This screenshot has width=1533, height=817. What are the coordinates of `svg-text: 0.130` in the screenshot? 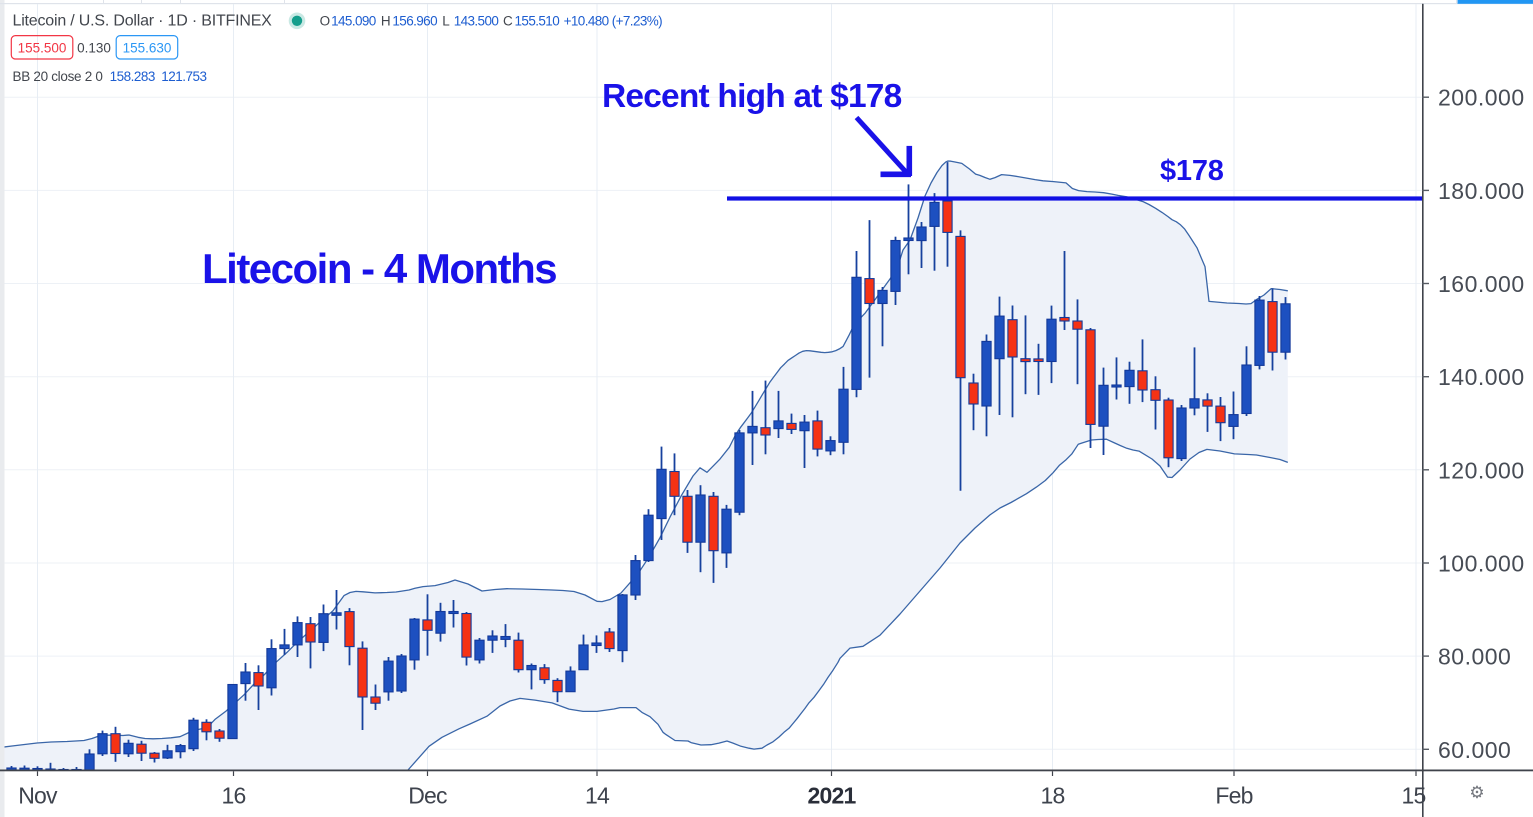 It's located at (94, 47).